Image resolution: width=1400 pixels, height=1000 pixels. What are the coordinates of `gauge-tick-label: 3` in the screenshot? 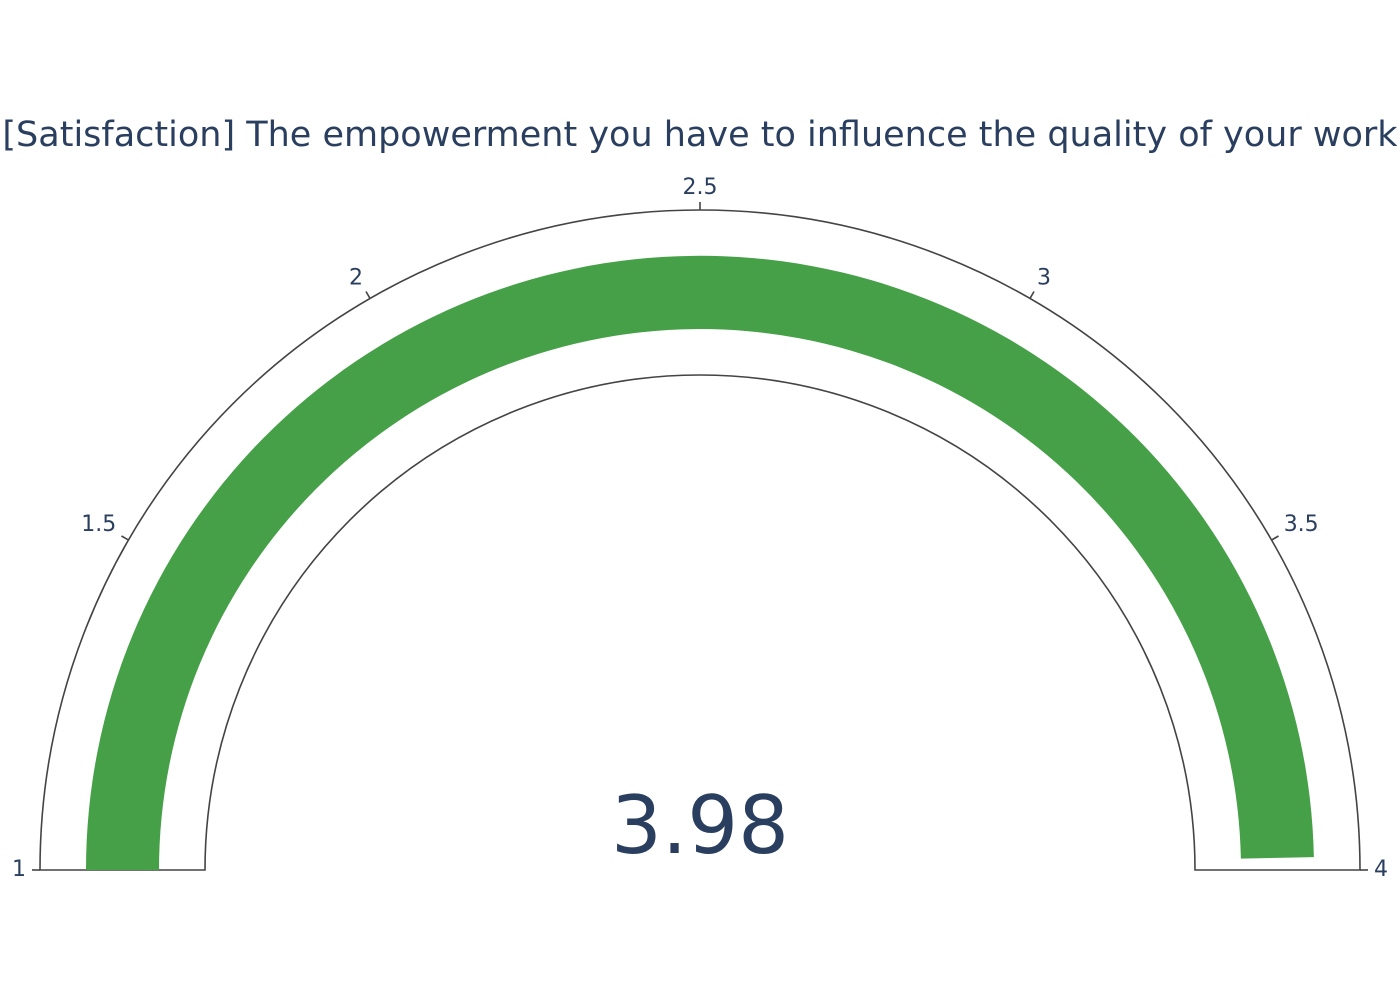 It's located at (1044, 277).